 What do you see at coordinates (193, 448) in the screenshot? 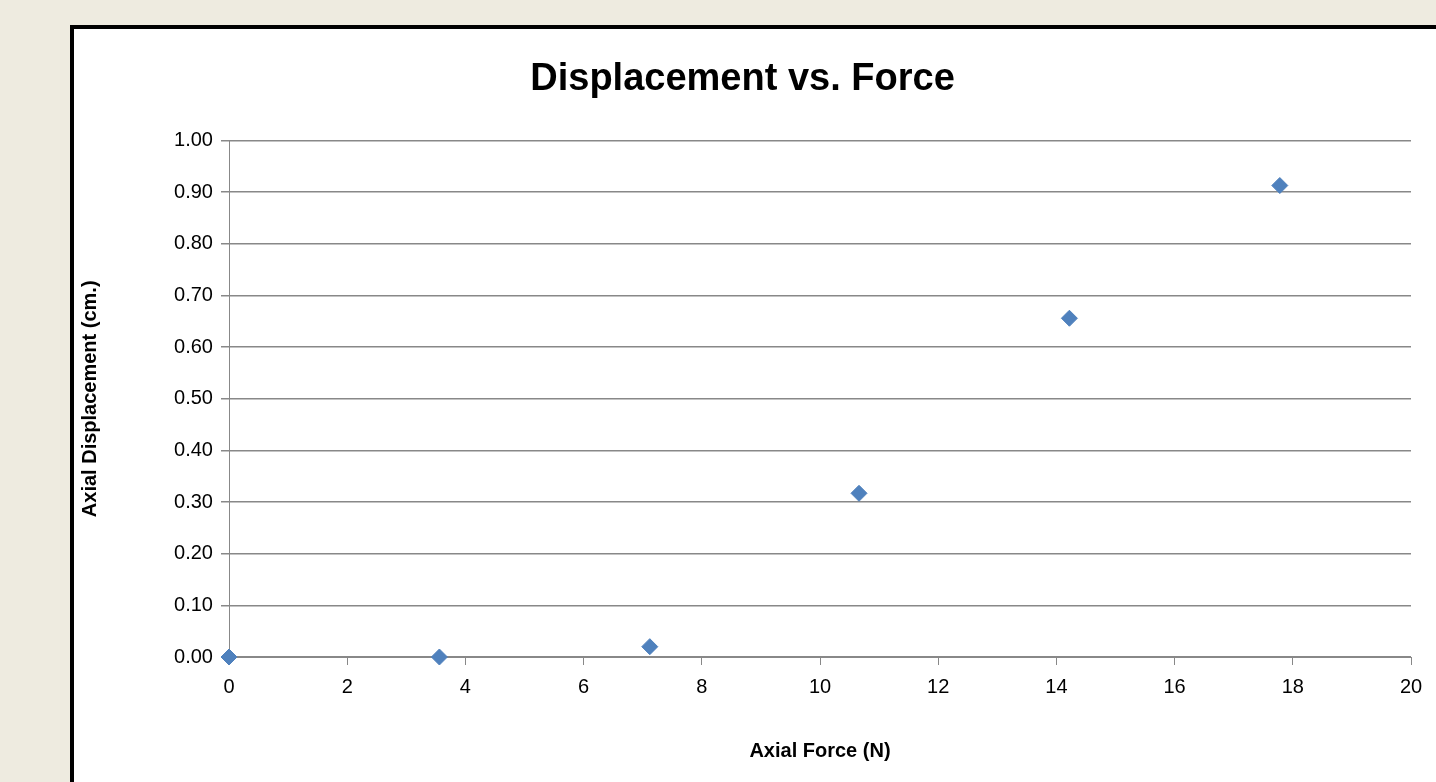
I see `y-tick-label: 0.40` at bounding box center [193, 448].